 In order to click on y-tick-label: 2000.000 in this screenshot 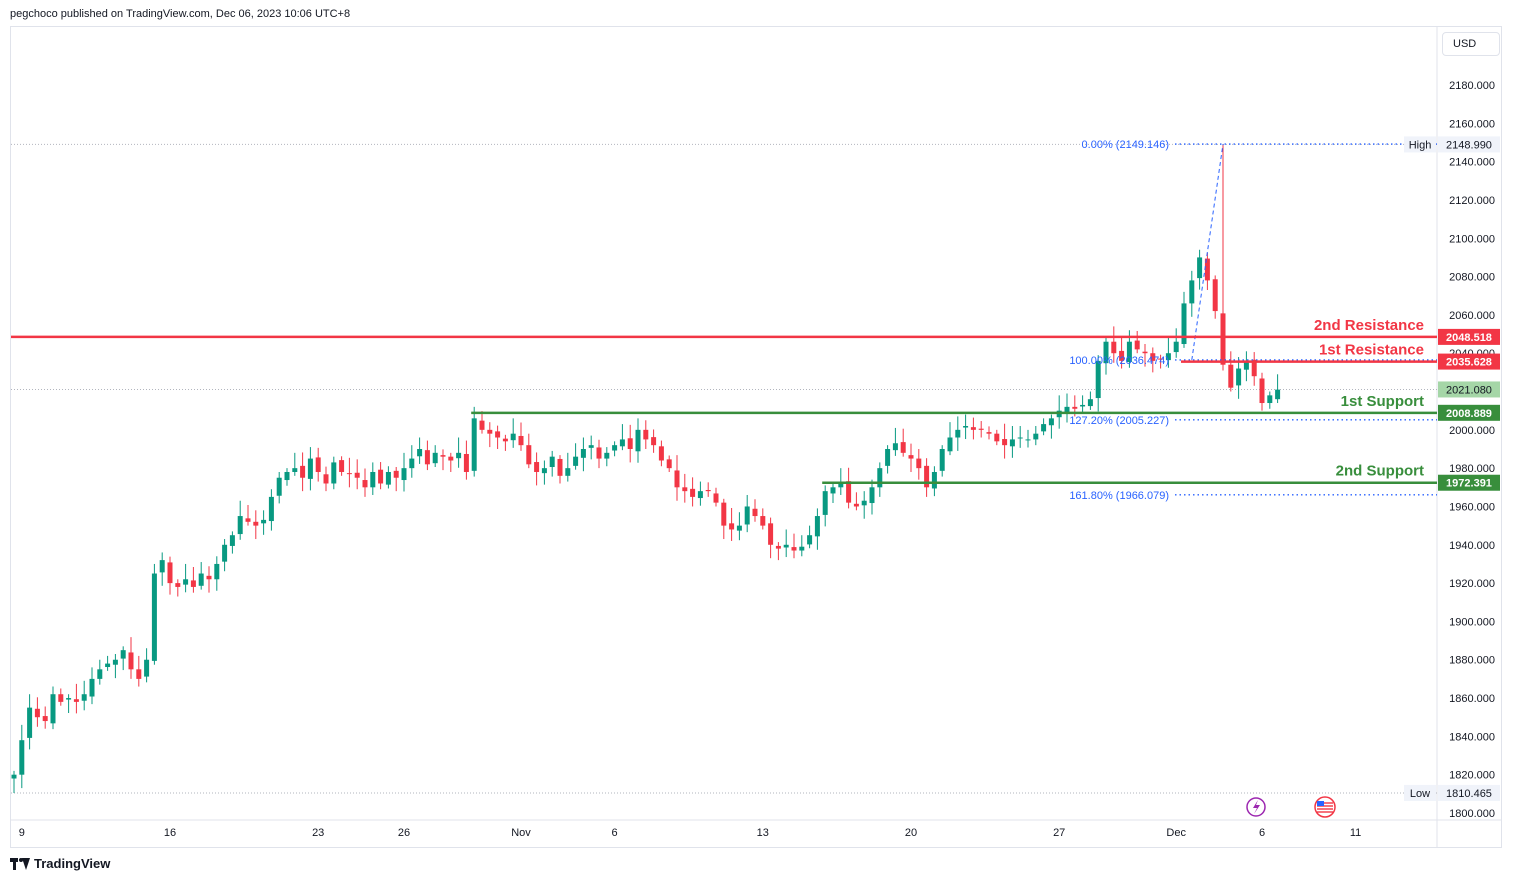, I will do `click(1472, 431)`.